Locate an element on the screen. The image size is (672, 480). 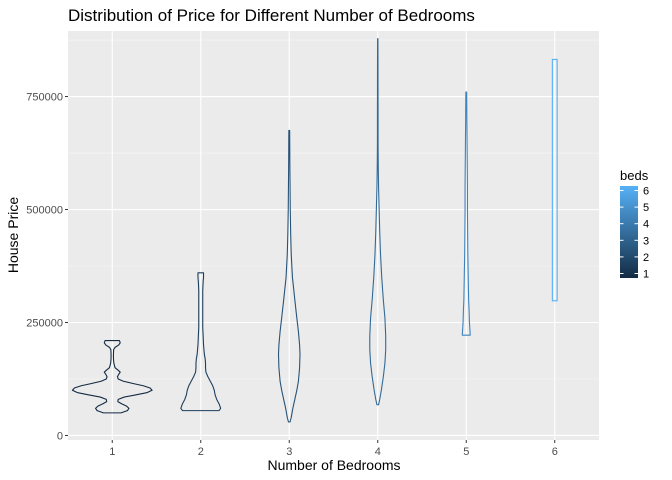
y-axis: 0 250000 500000 750000 is located at coordinates (47, 267).